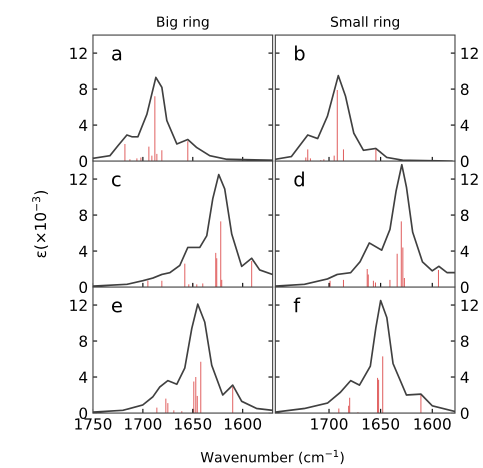  I want to click on x-axis-title: Wavenumber (cm$^{−1}$), so click(272, 457).